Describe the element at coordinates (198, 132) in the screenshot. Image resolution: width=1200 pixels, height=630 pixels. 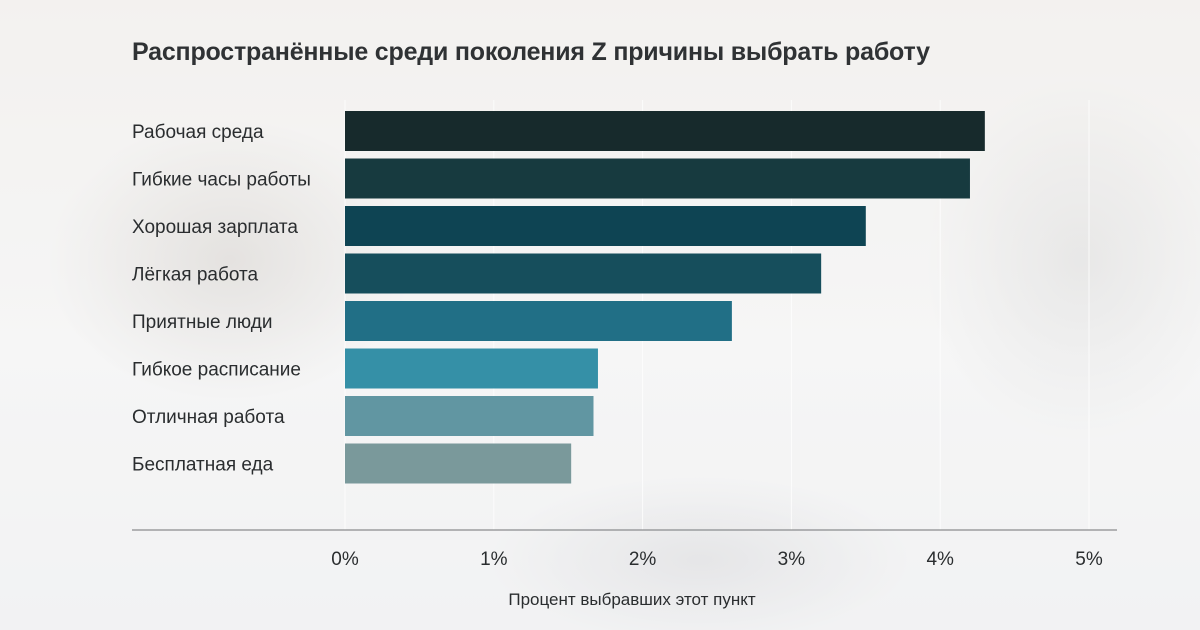
I see `category-label-0: Рабочая среда` at that location.